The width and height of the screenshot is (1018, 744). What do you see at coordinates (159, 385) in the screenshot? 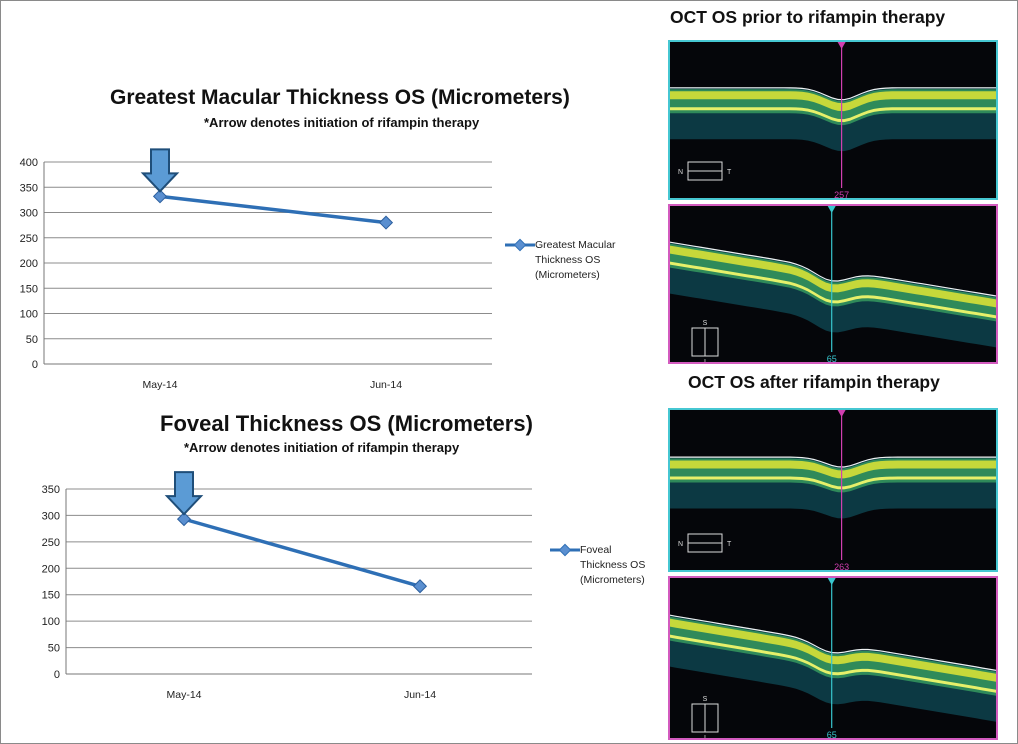
I see `chart1-xtick-label: May-14` at bounding box center [159, 385].